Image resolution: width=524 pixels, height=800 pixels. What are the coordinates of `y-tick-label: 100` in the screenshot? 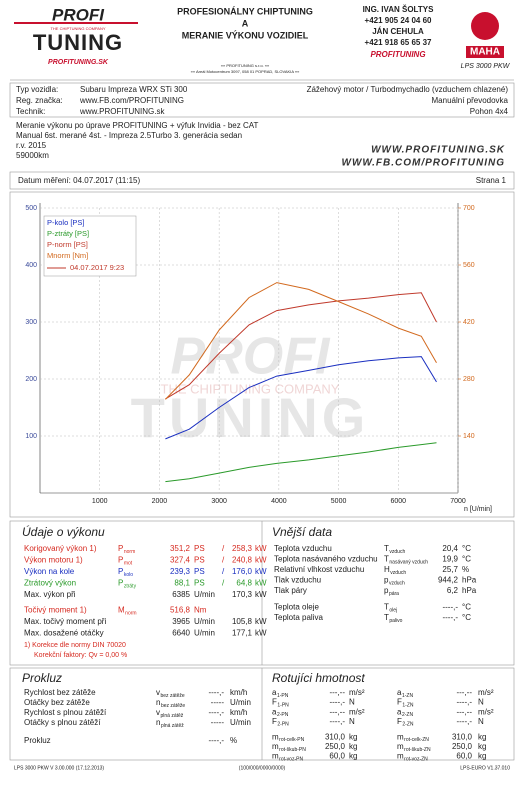 It's located at (31, 436).